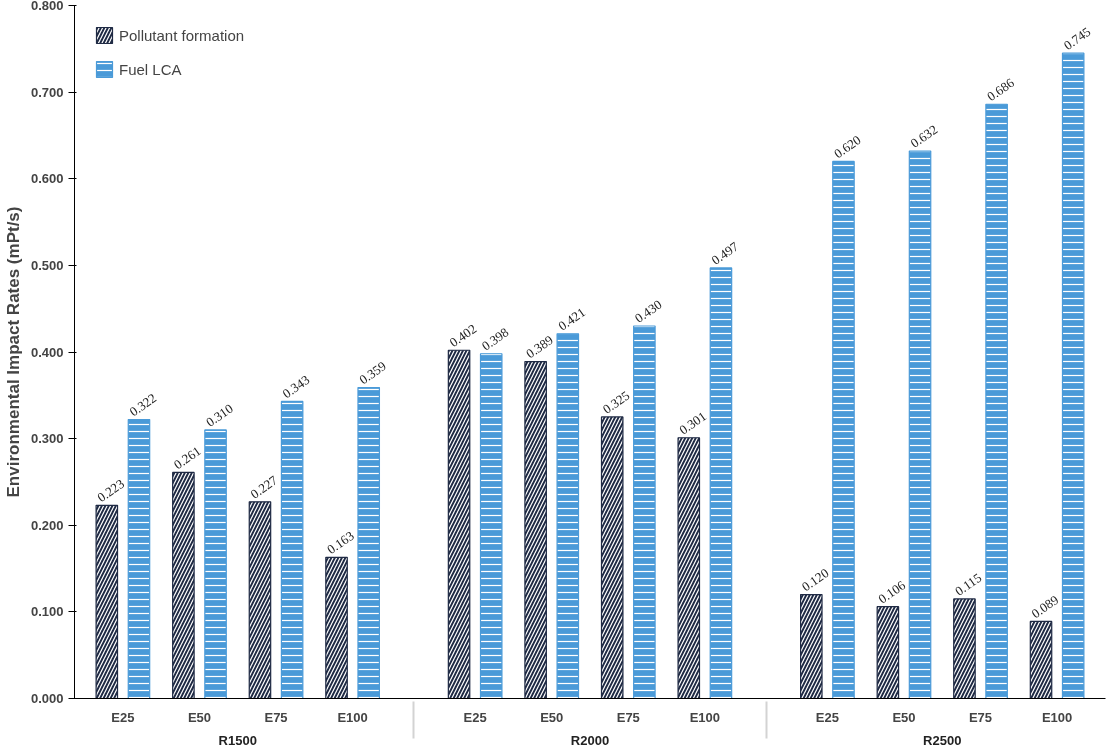  What do you see at coordinates (296, 387) in the screenshot?
I see `data-label: 0.343` at bounding box center [296, 387].